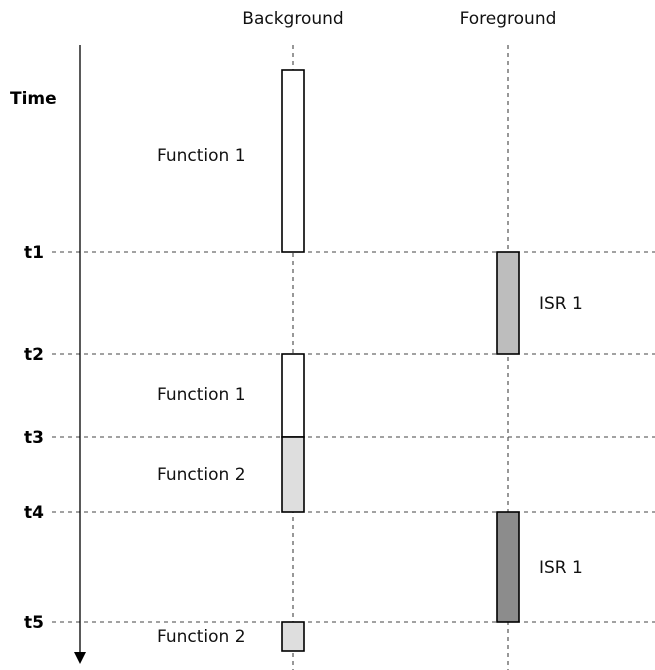 This screenshot has width=655, height=670. What do you see at coordinates (34, 513) in the screenshot?
I see `time-marker-t4: t4` at bounding box center [34, 513].